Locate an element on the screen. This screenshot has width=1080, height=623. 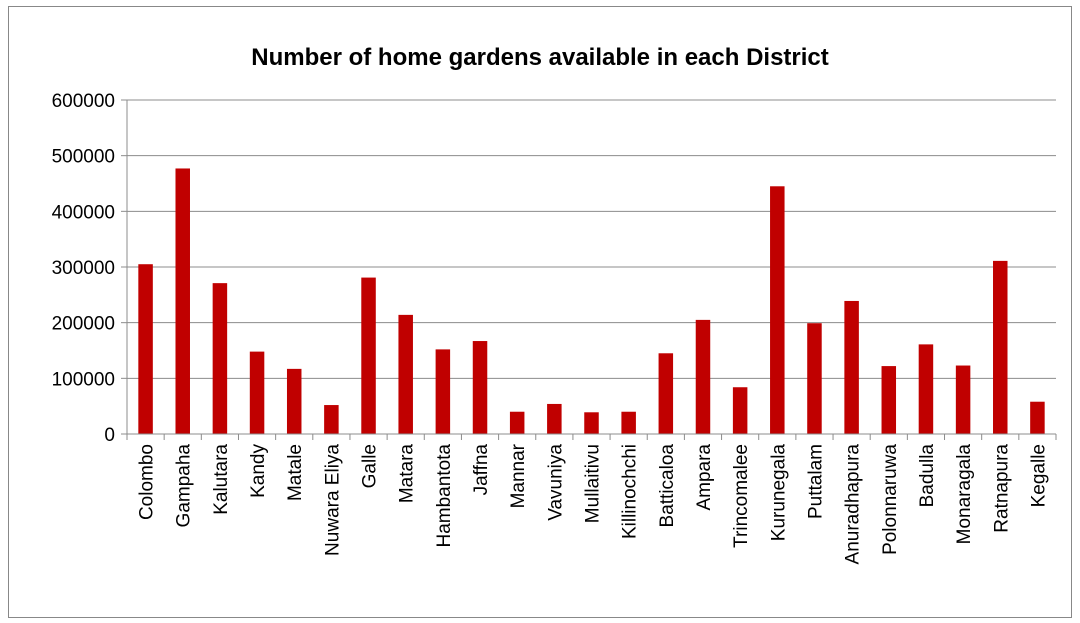
bar-ratnapura is located at coordinates (1000, 347).